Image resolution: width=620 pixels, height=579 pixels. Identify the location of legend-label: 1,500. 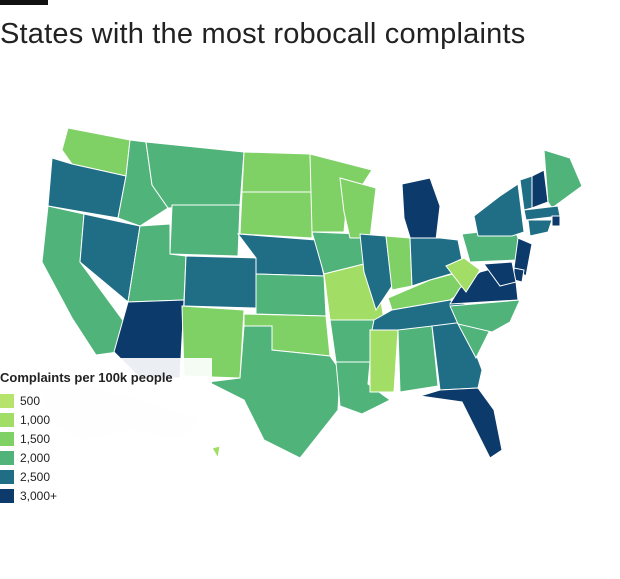
(35, 439).